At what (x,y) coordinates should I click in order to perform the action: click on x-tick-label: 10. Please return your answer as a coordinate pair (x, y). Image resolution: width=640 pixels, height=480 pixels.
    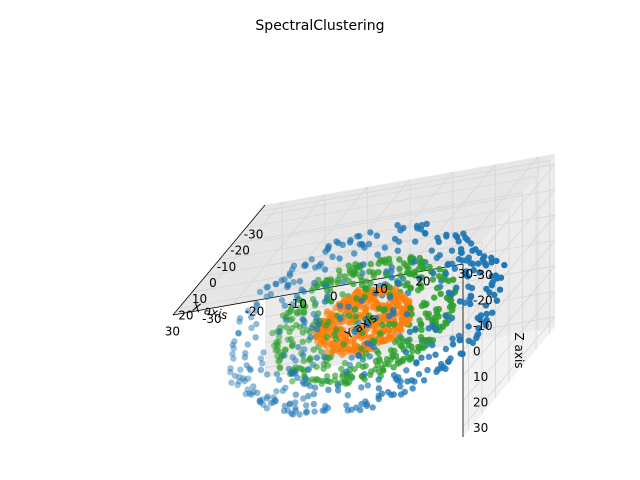
    Looking at the image, I should click on (199, 299).